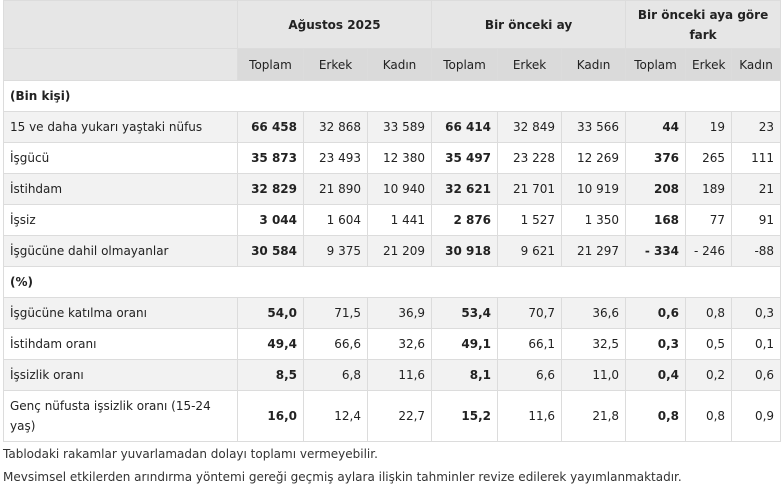 The height and width of the screenshot is (500, 782). What do you see at coordinates (399, 416) in the screenshot?
I see `value-cell: 22,7` at bounding box center [399, 416].